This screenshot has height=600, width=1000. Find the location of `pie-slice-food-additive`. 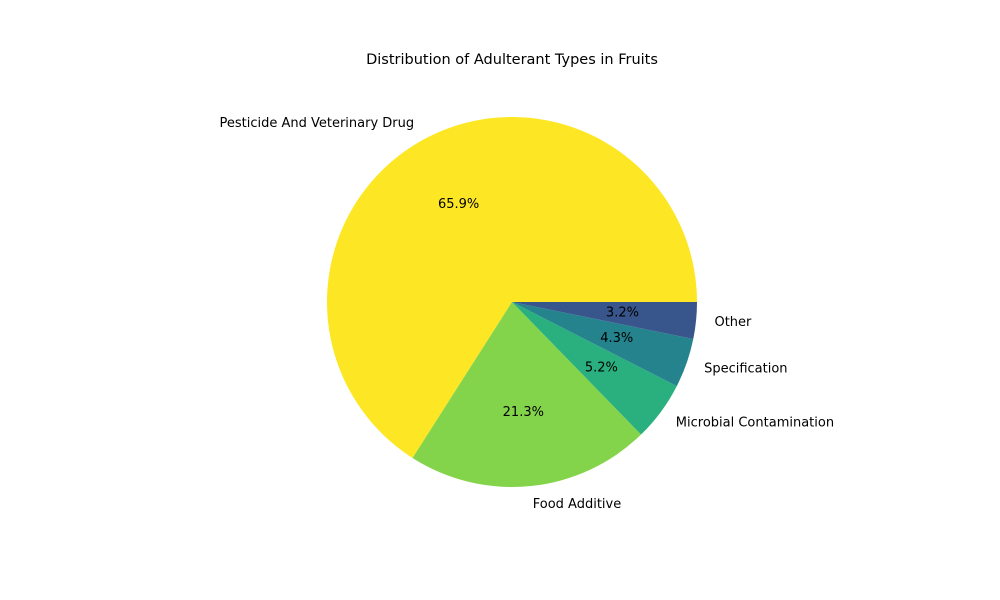

pie-slice-food-additive is located at coordinates (527, 394).